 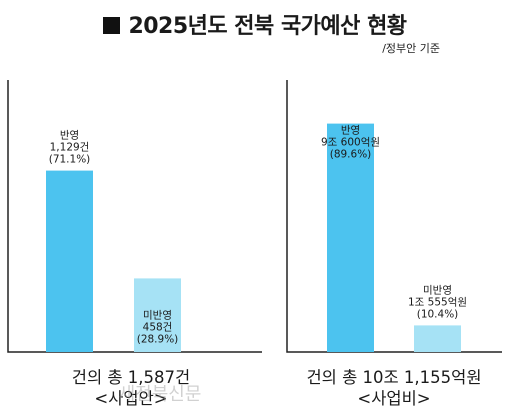 I want to click on data-label: 1조 555억원, so click(x=437, y=302).